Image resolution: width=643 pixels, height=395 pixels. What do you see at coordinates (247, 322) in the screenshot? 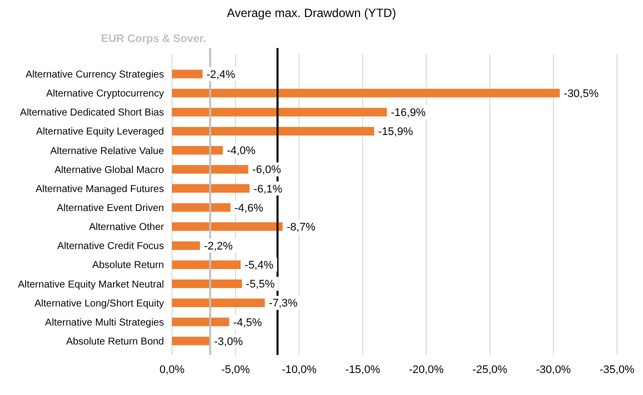
I see `data-label: -4,5%` at bounding box center [247, 322].